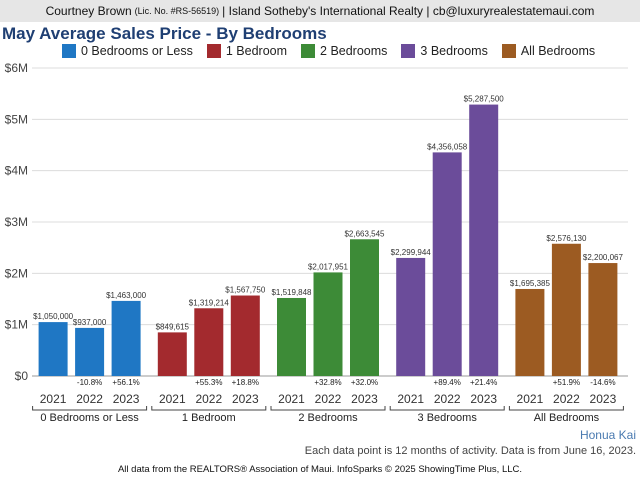 The image size is (640, 480). Describe the element at coordinates (89, 382) in the screenshot. I see `change-label: -10.8%` at that location.